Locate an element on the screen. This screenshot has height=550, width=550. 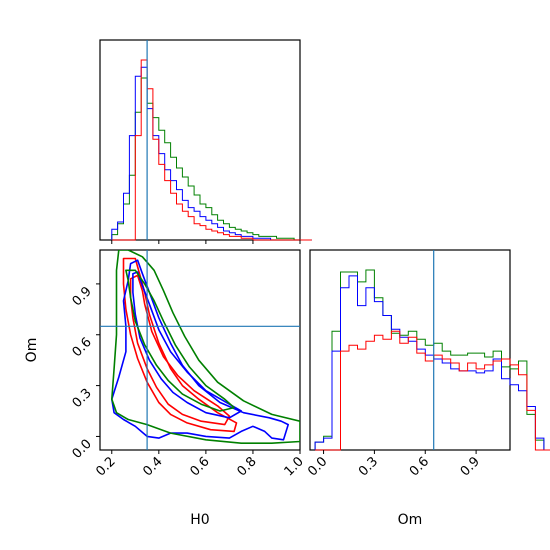
contour-group is located at coordinates (205, 347).